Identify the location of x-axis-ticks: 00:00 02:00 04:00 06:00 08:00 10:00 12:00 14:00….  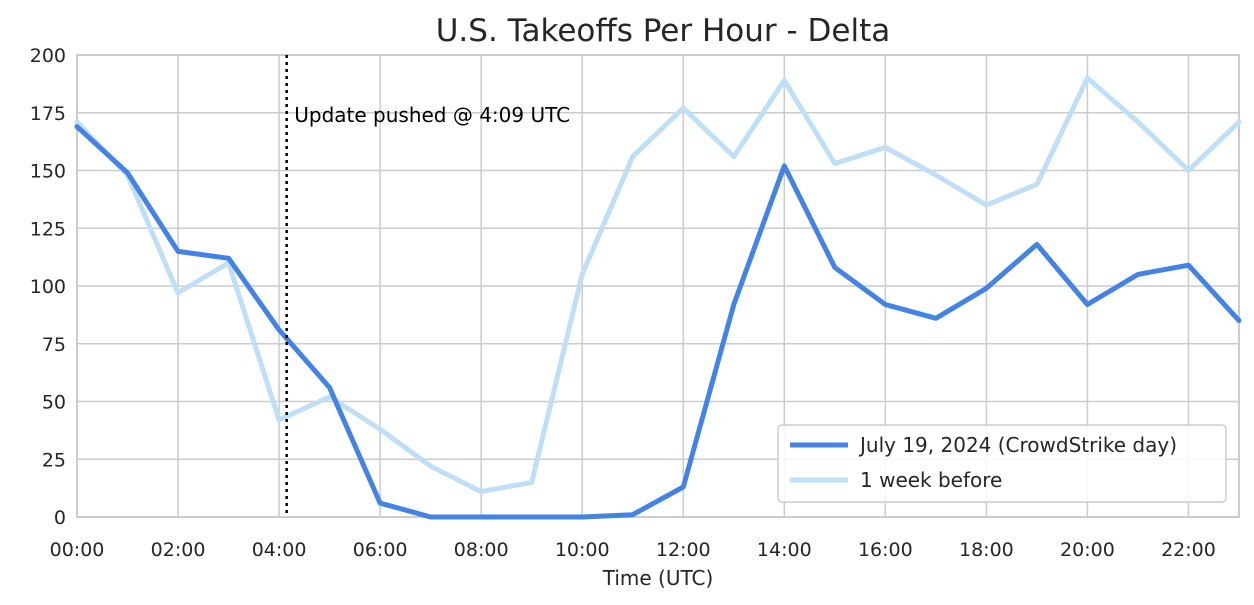
(633, 550).